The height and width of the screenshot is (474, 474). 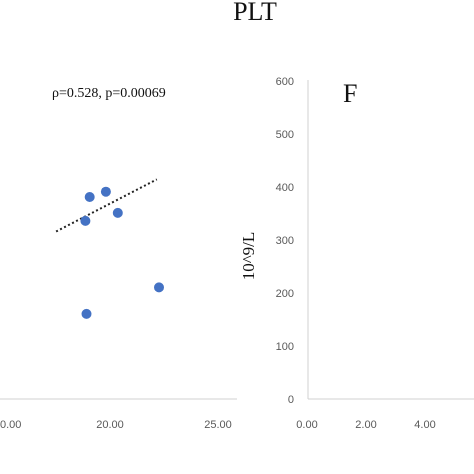 What do you see at coordinates (306, 425) in the screenshot?
I see `right-x-tick: 0.00` at bounding box center [306, 425].